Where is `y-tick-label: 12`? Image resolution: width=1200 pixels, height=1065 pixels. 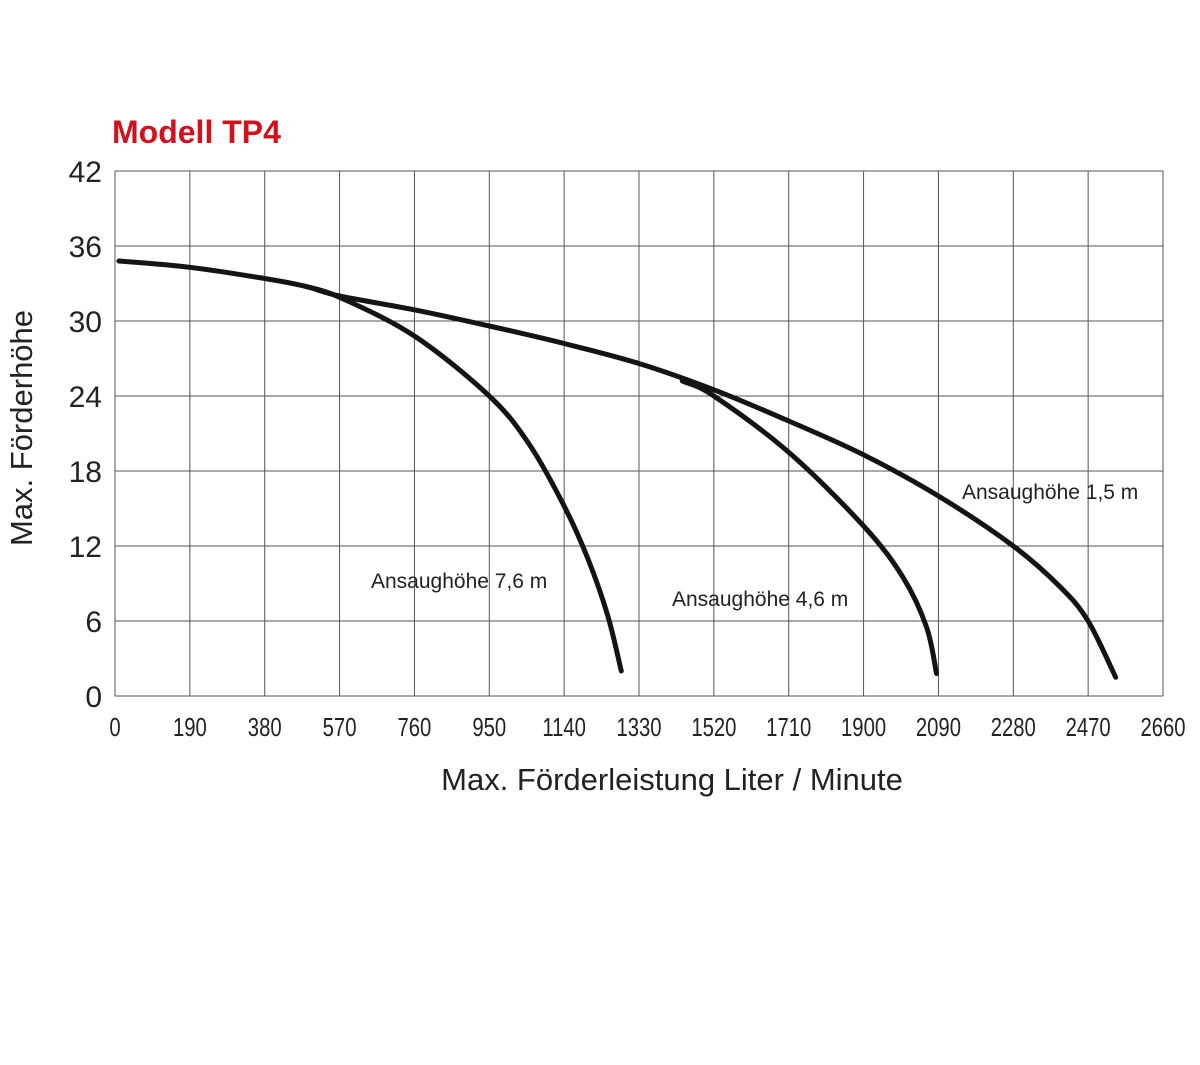 y-tick-label: 12 is located at coordinates (85, 547).